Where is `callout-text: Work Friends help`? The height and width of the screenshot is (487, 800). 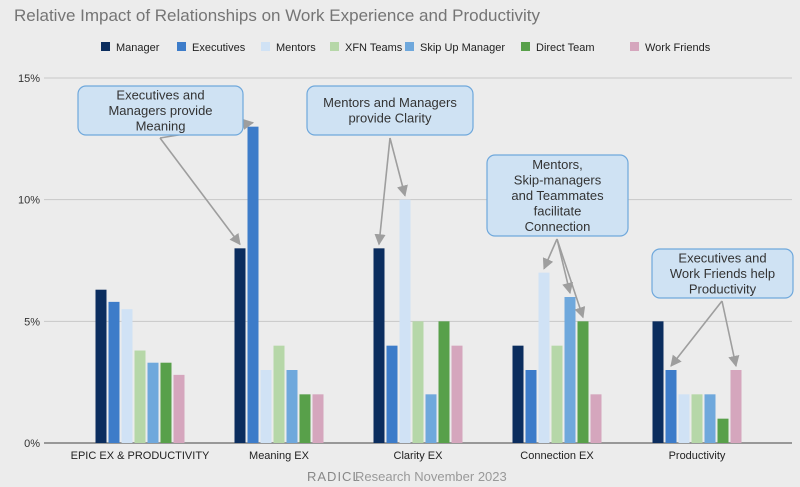
callout-text: Work Friends help is located at coordinates (722, 273).